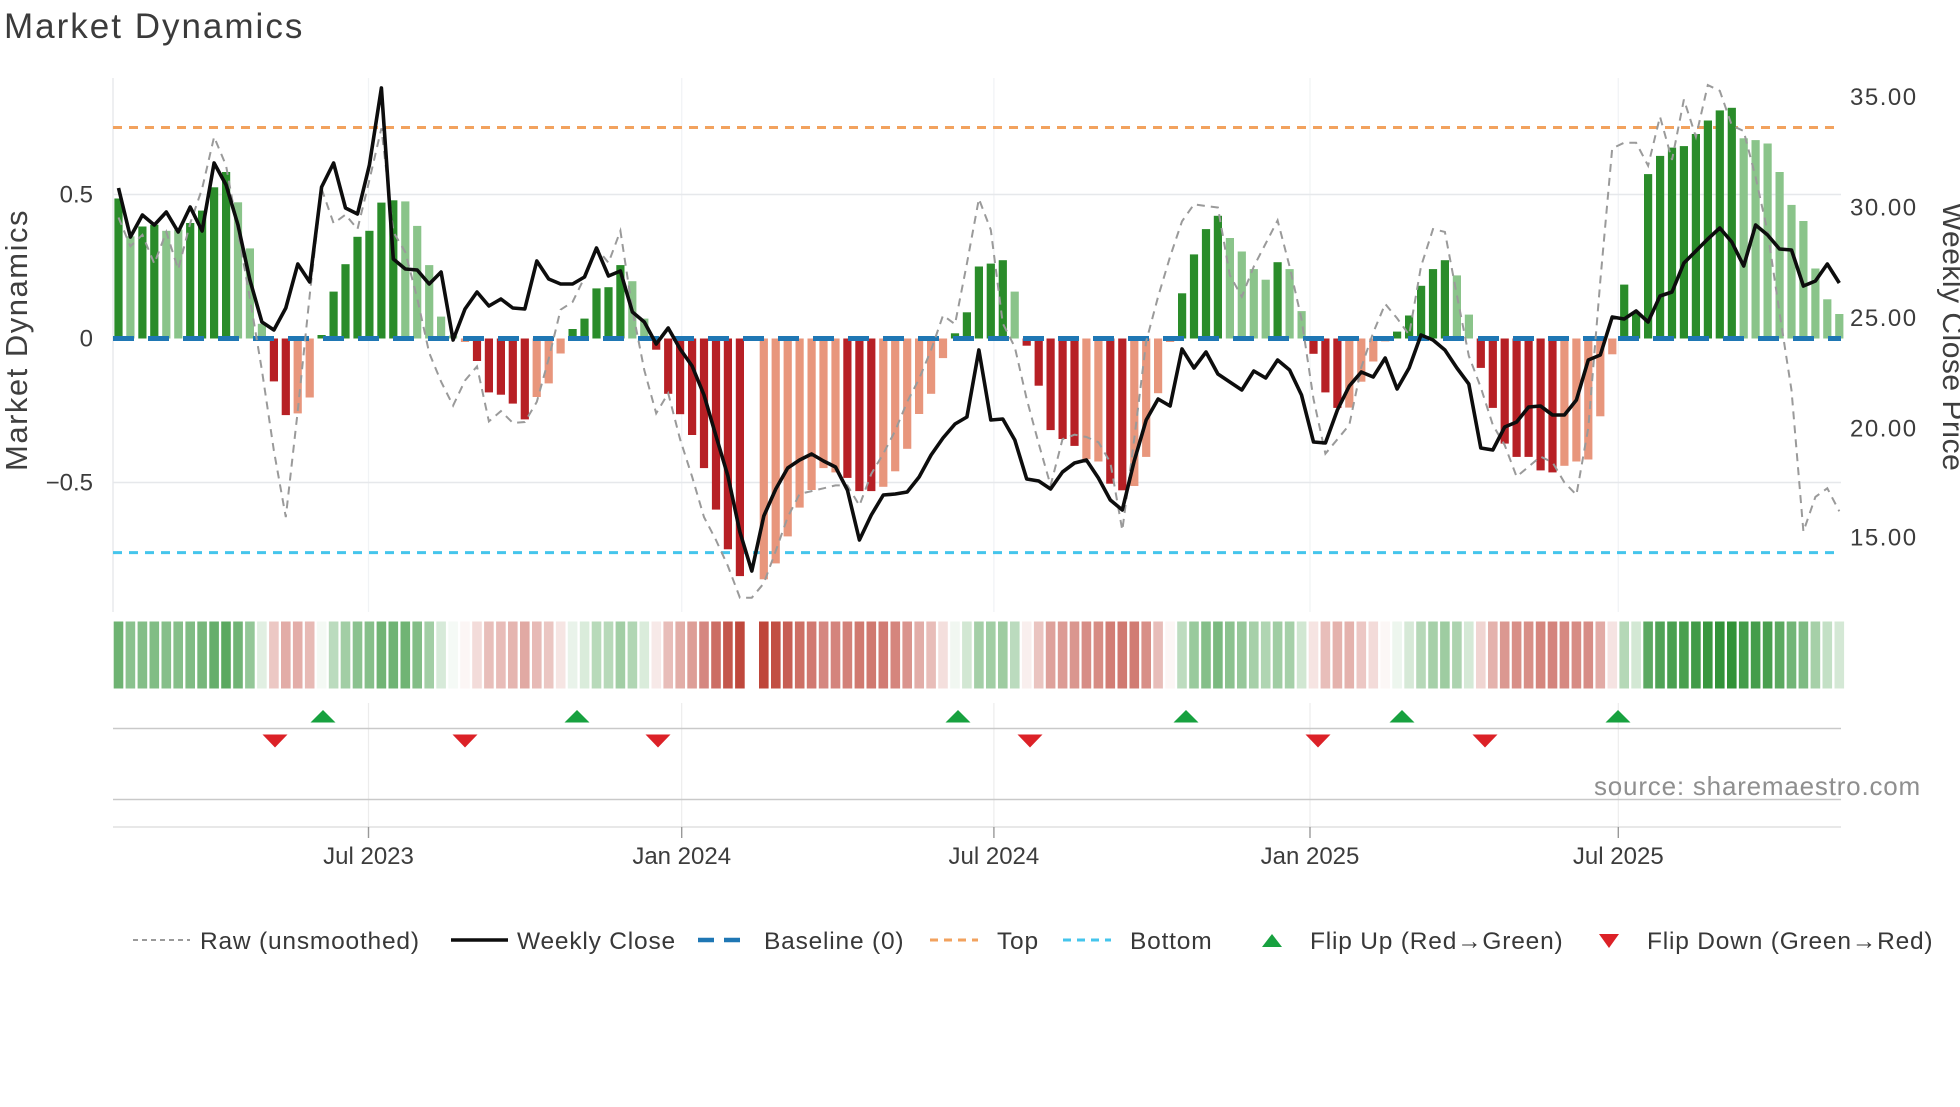 Image resolution: width=1960 pixels, height=1107 pixels. What do you see at coordinates (368, 856) in the screenshot?
I see `svg-text: Jul 2023` at bounding box center [368, 856].